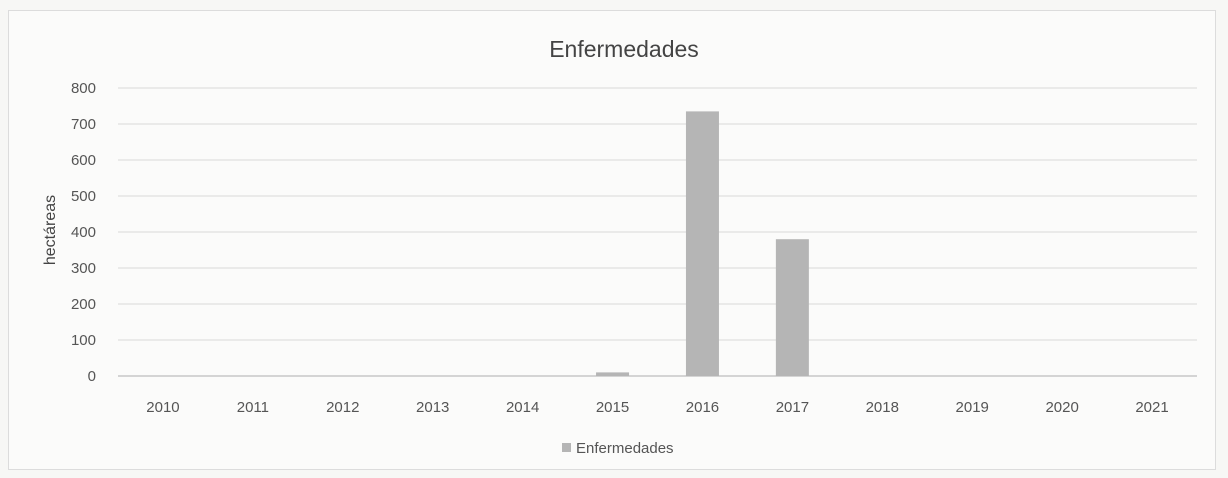 Image resolution: width=1228 pixels, height=478 pixels. Describe the element at coordinates (792, 407) in the screenshot. I see `x-tick-label: 2017` at that location.